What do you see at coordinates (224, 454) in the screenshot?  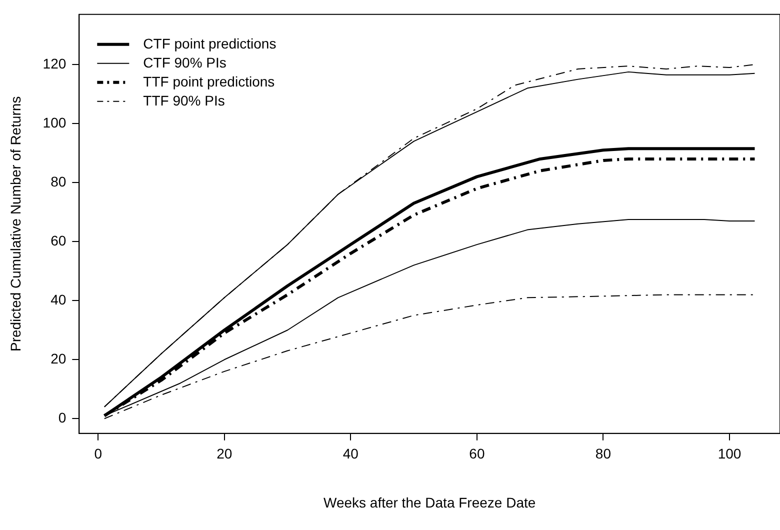 I see `x-tick-label: 20` at bounding box center [224, 454].